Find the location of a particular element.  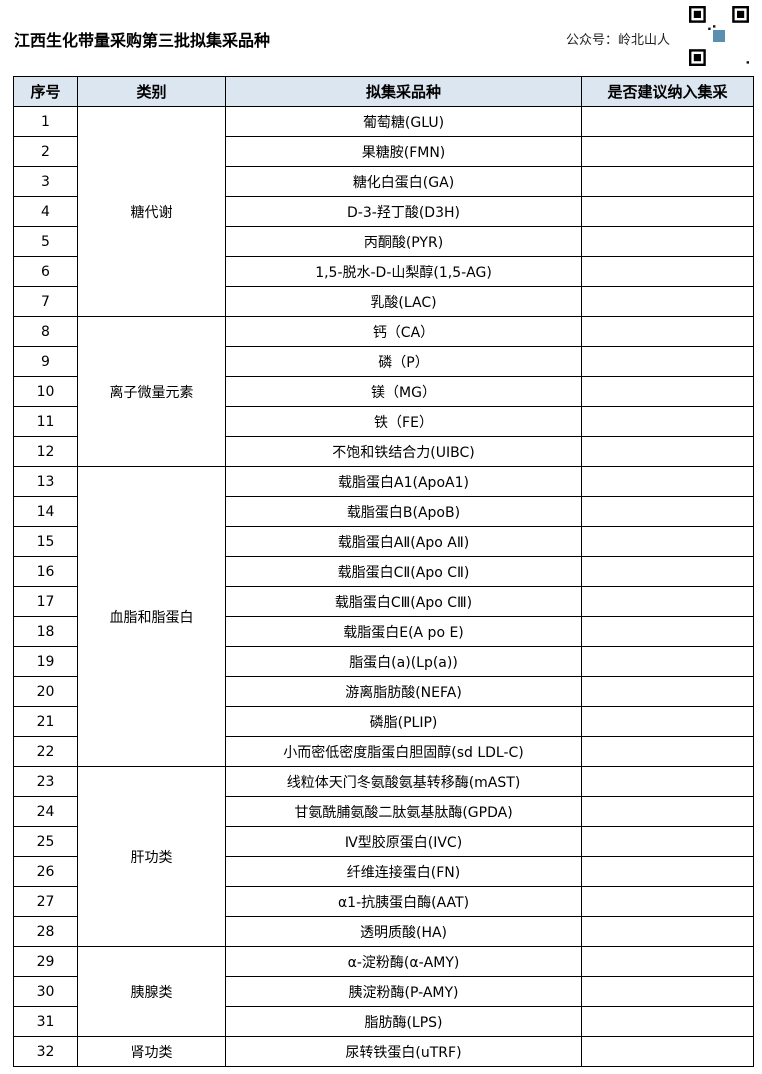

row-product: 载脂蛋白B(ApoB) is located at coordinates (403, 511).